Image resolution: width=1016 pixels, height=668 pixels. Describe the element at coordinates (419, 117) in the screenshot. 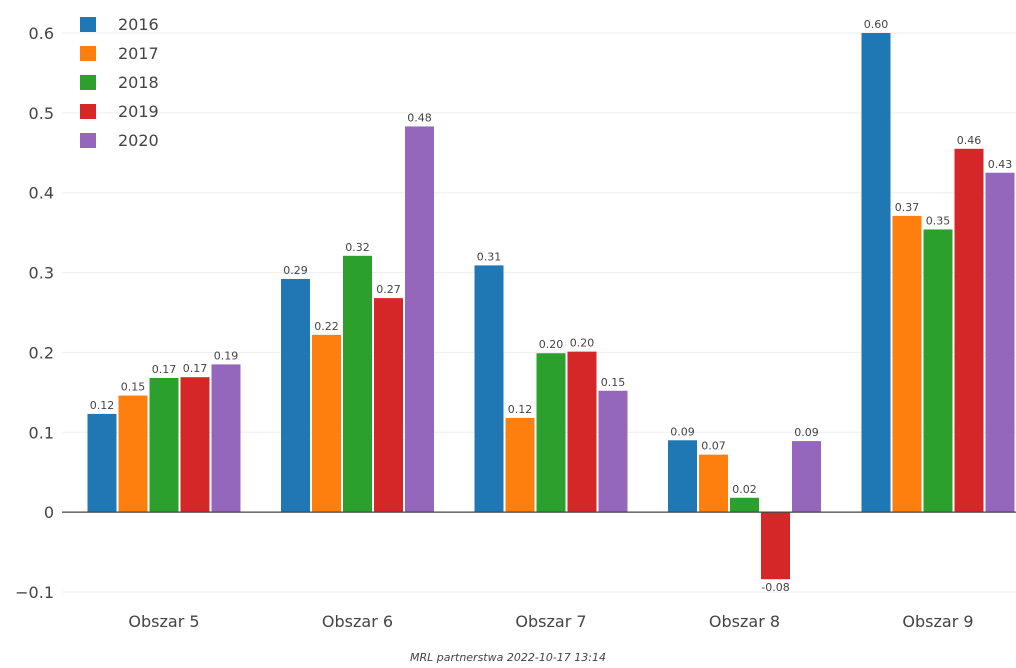

I see `data-label: 0.48` at that location.